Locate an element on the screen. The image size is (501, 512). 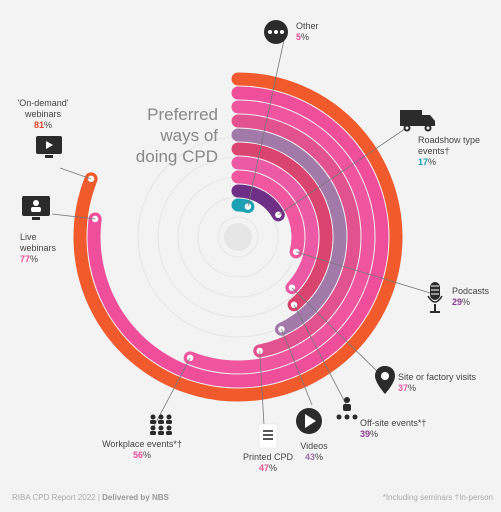
monitor-person-icon is located at coordinates (36, 208).